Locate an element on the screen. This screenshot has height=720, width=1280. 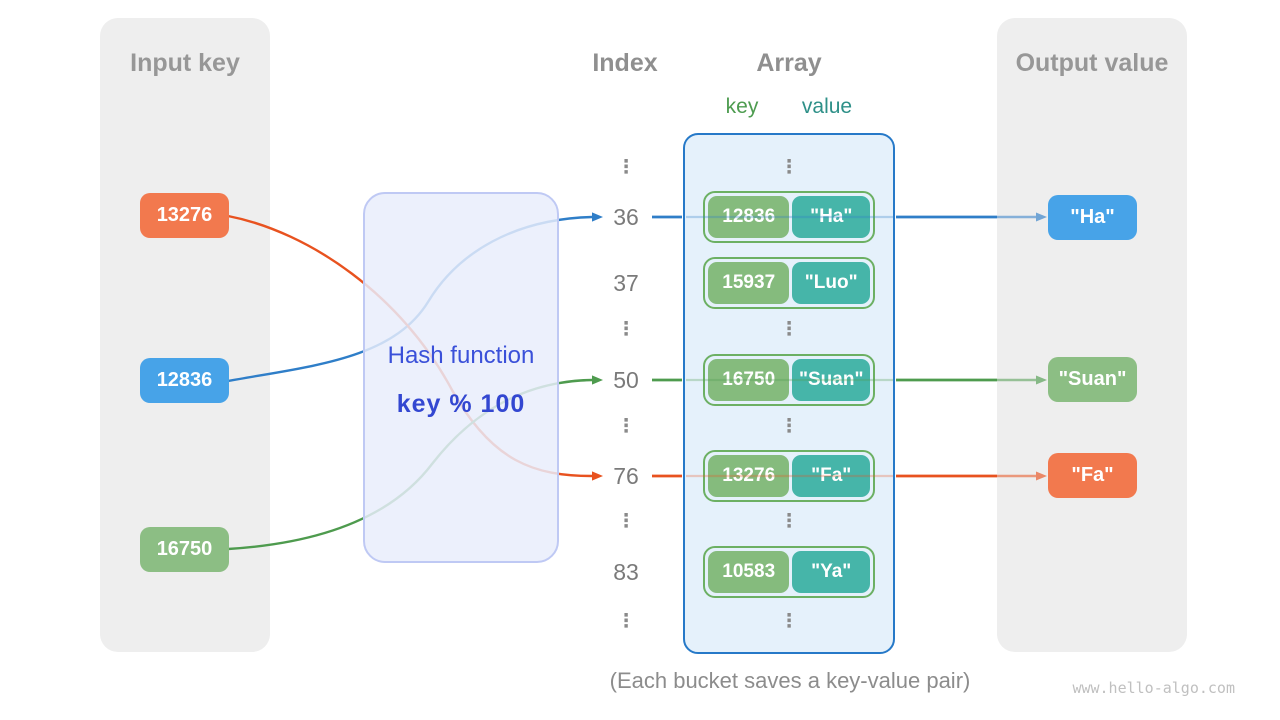
input-key-13276: 13276 is located at coordinates (184, 215).